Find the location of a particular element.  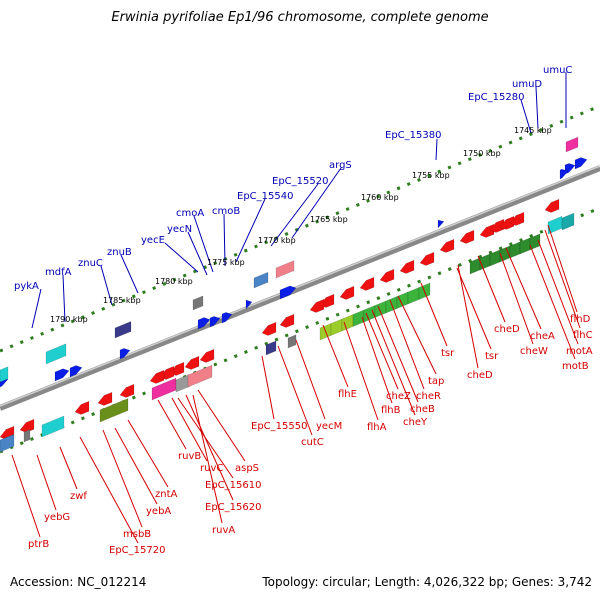

gene-label-ched: cheD is located at coordinates (480, 375).